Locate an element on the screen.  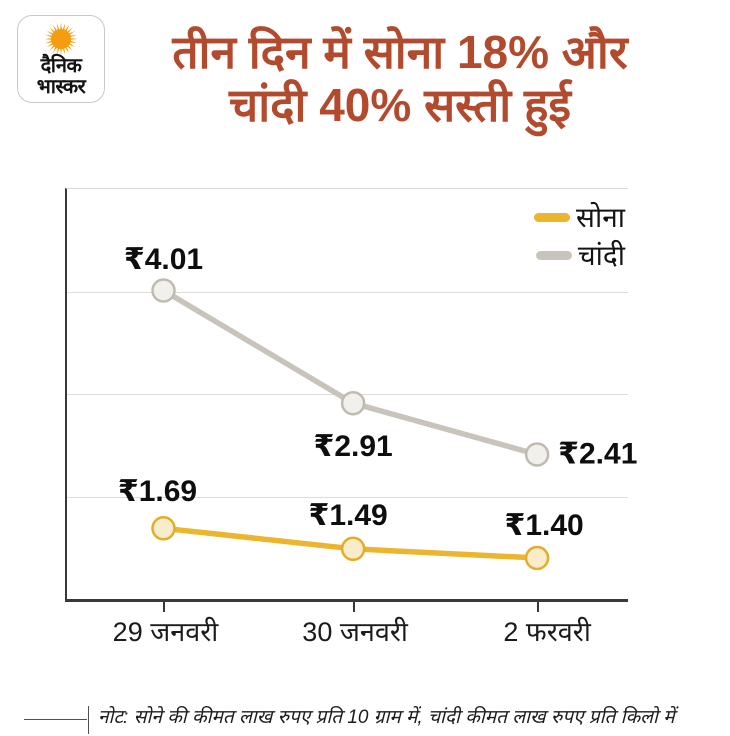
legend-item-चांदी: चांदी is located at coordinates (579, 255).